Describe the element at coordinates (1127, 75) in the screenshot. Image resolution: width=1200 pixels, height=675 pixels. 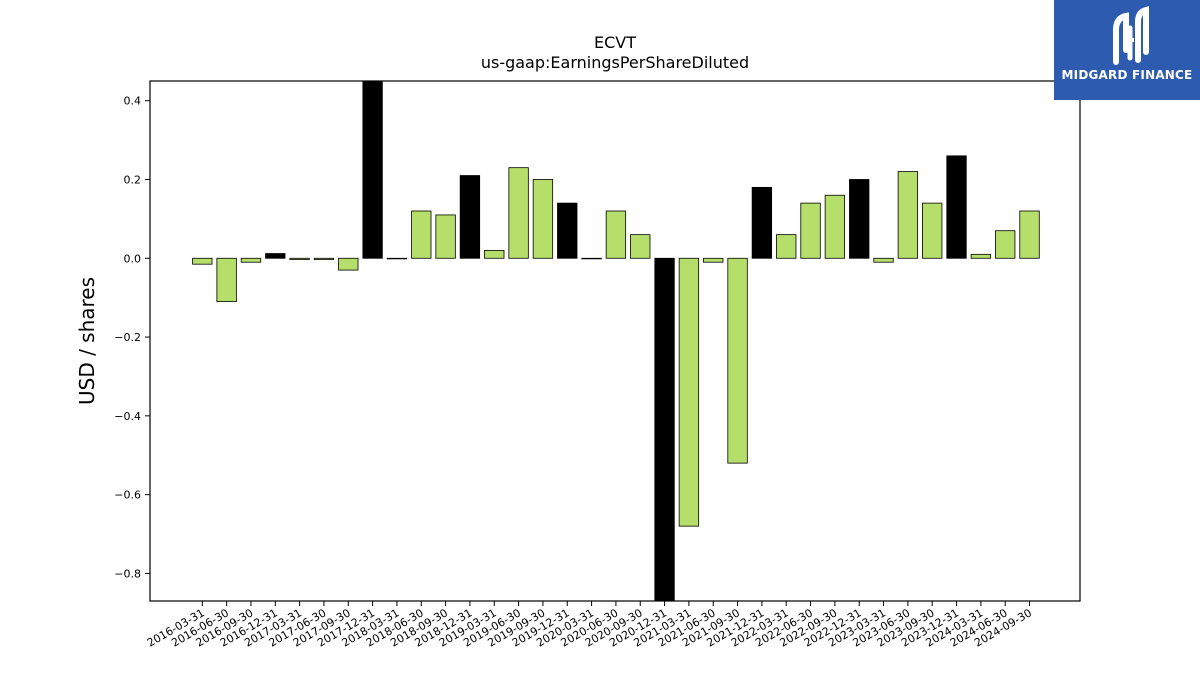
I see `logo-text: MIDGARD FINANCE` at that location.